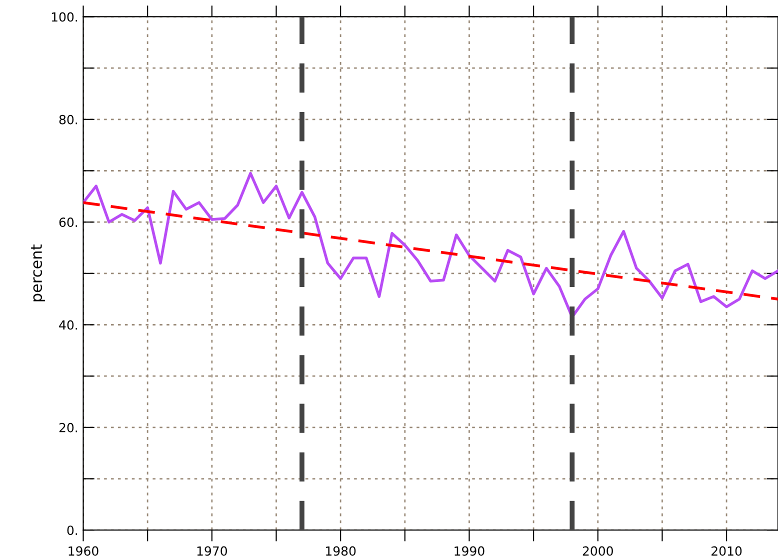 This screenshot has height=558, width=778. Describe the element at coordinates (68, 223) in the screenshot. I see `y-tick-label: 60.` at that location.